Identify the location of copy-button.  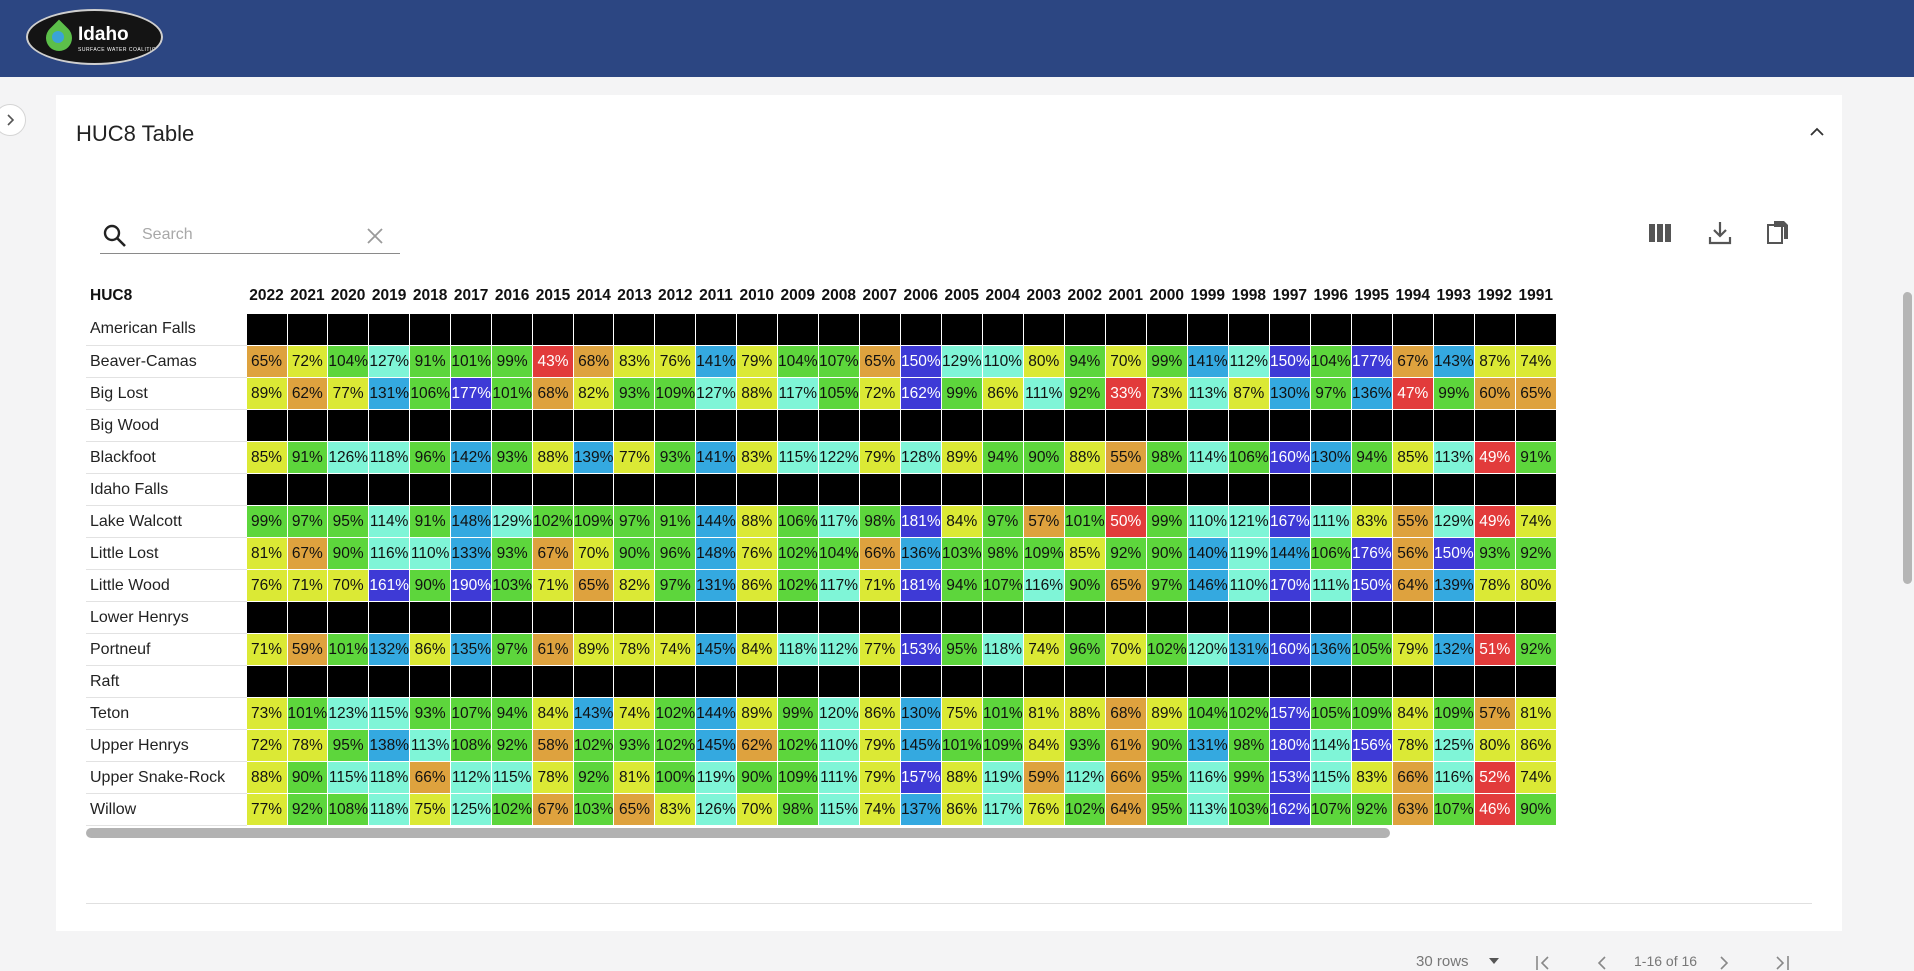
(1778, 233).